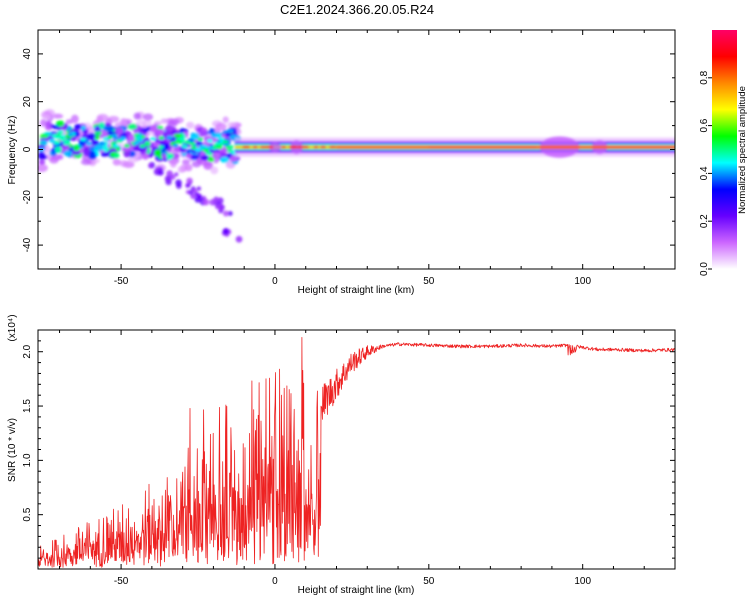  I want to click on y-tick-label: 1.5, so click(27, 406).